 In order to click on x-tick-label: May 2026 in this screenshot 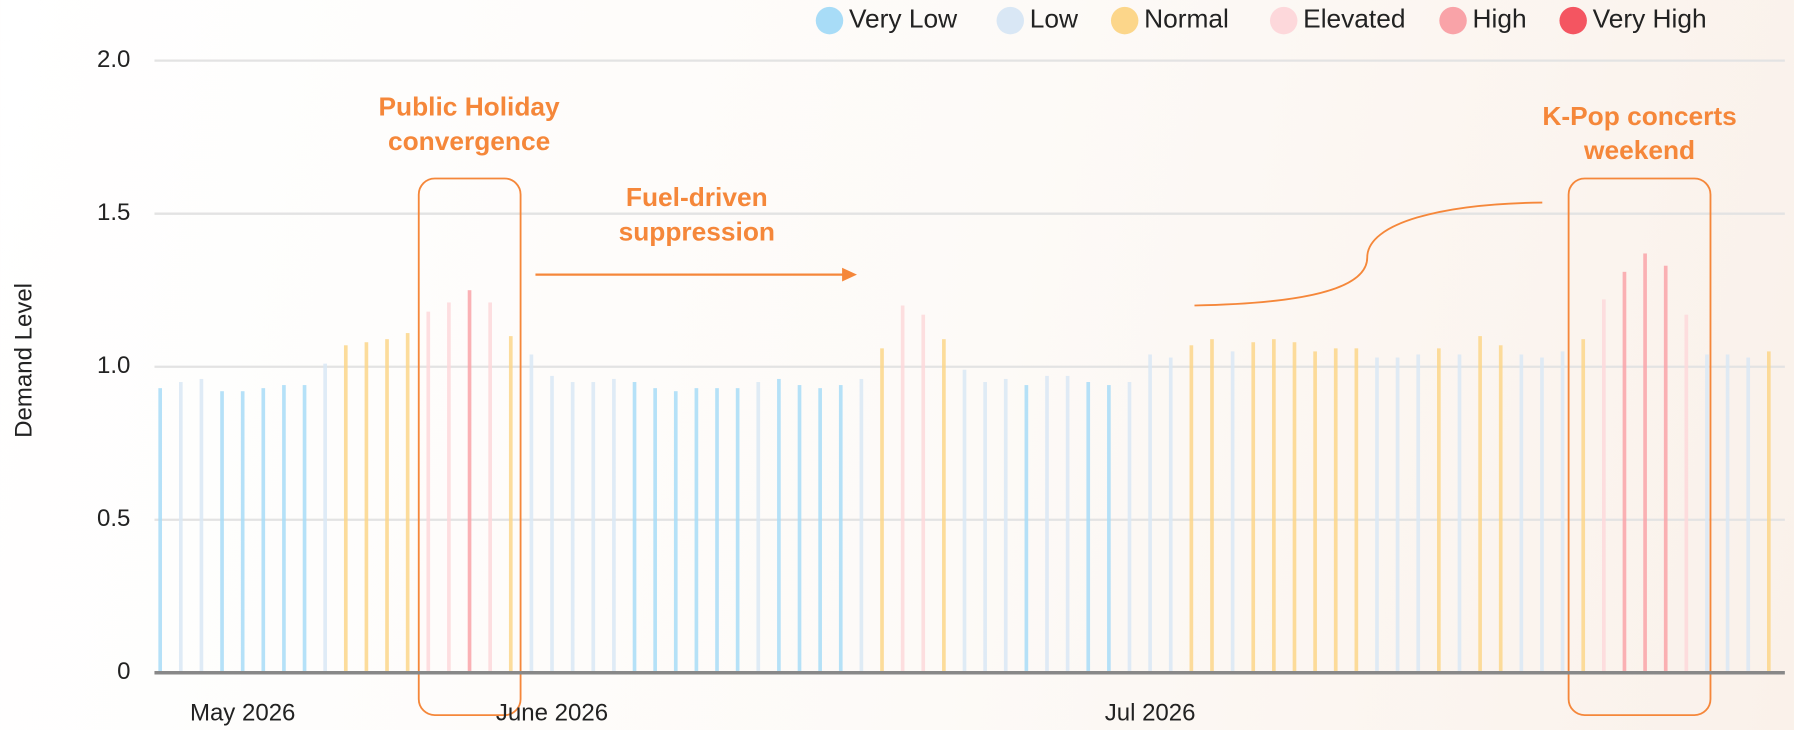, I will do `click(242, 712)`.